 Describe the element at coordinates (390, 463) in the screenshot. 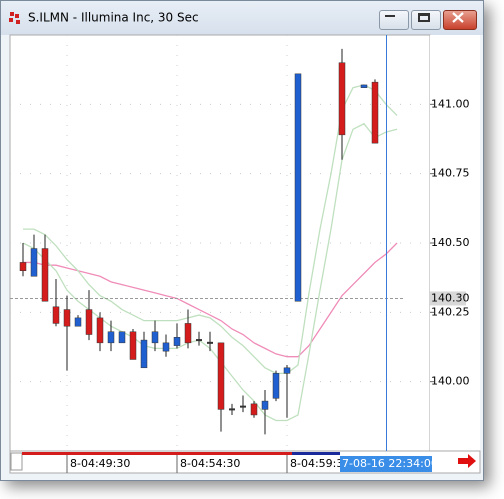

I see `cursor-label: 7-08-16 22:34:00` at that location.